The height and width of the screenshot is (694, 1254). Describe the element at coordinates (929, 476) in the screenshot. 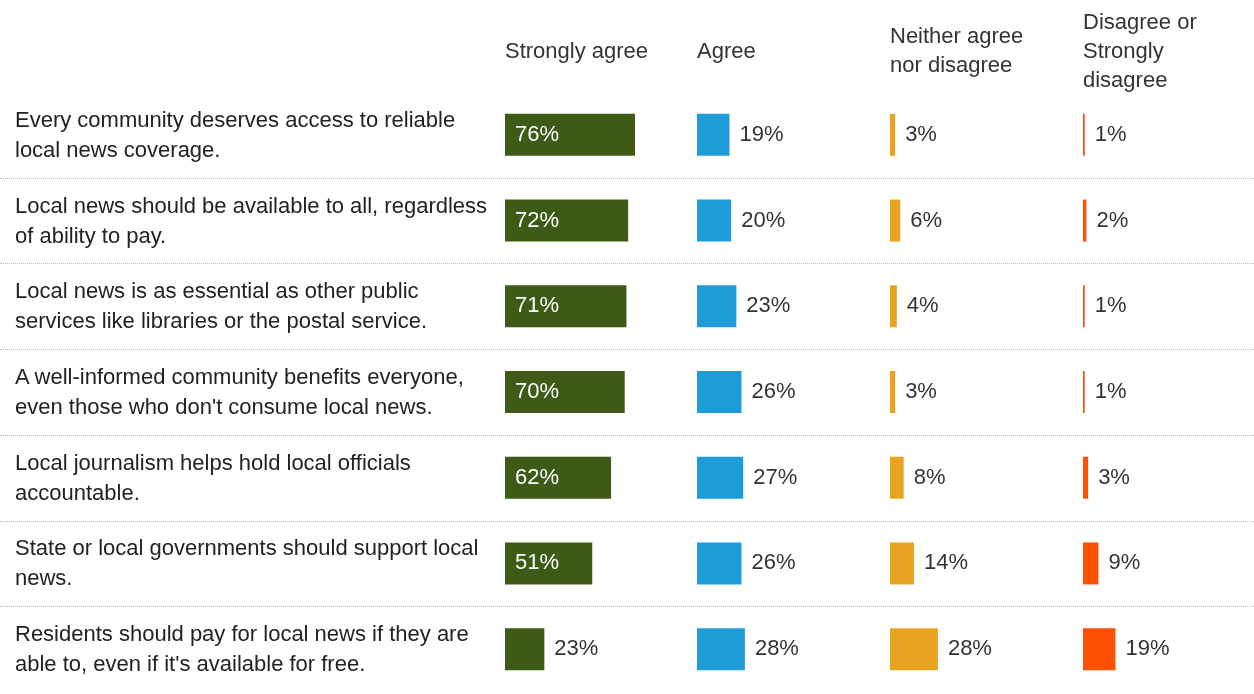

I see `data-label: 8%` at that location.